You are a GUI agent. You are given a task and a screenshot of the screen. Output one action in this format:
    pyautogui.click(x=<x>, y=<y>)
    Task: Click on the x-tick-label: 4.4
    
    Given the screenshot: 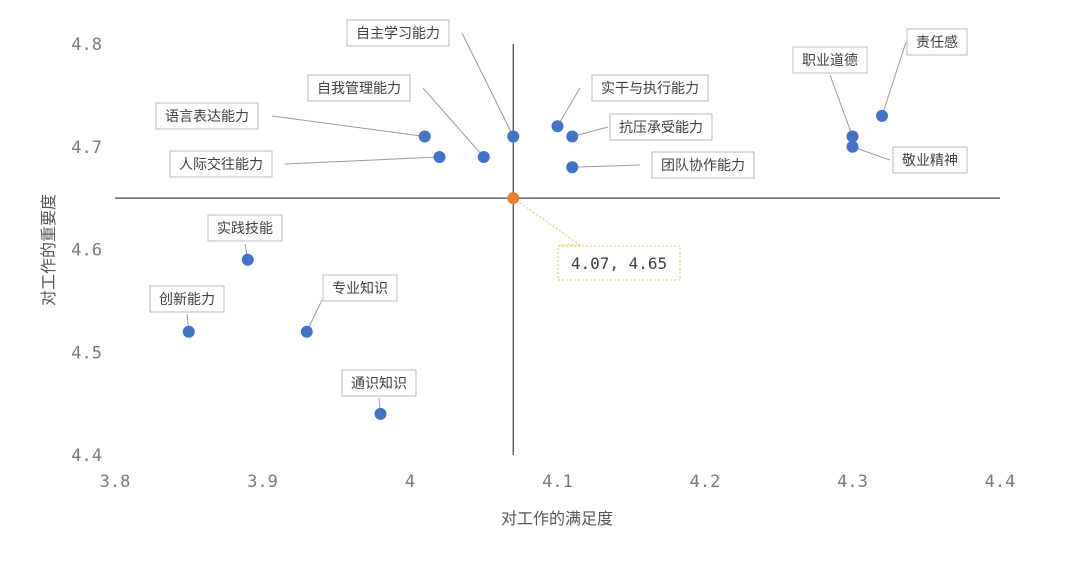 What is the action you would take?
    pyautogui.click(x=1000, y=482)
    